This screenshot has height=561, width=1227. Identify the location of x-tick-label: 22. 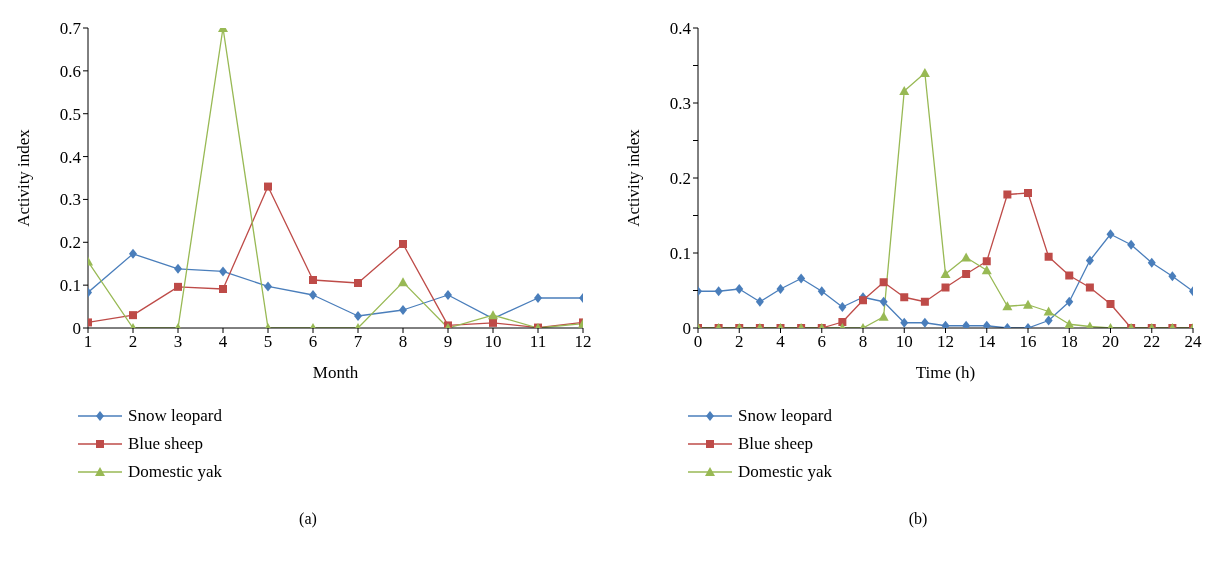
(1152, 342).